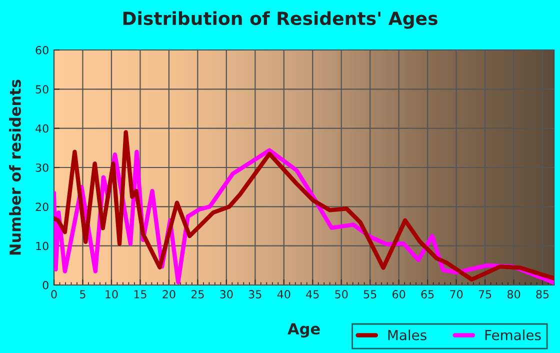 The width and height of the screenshot is (560, 353). Describe the element at coordinates (304, 330) in the screenshot. I see `x-axis-title: Age` at that location.